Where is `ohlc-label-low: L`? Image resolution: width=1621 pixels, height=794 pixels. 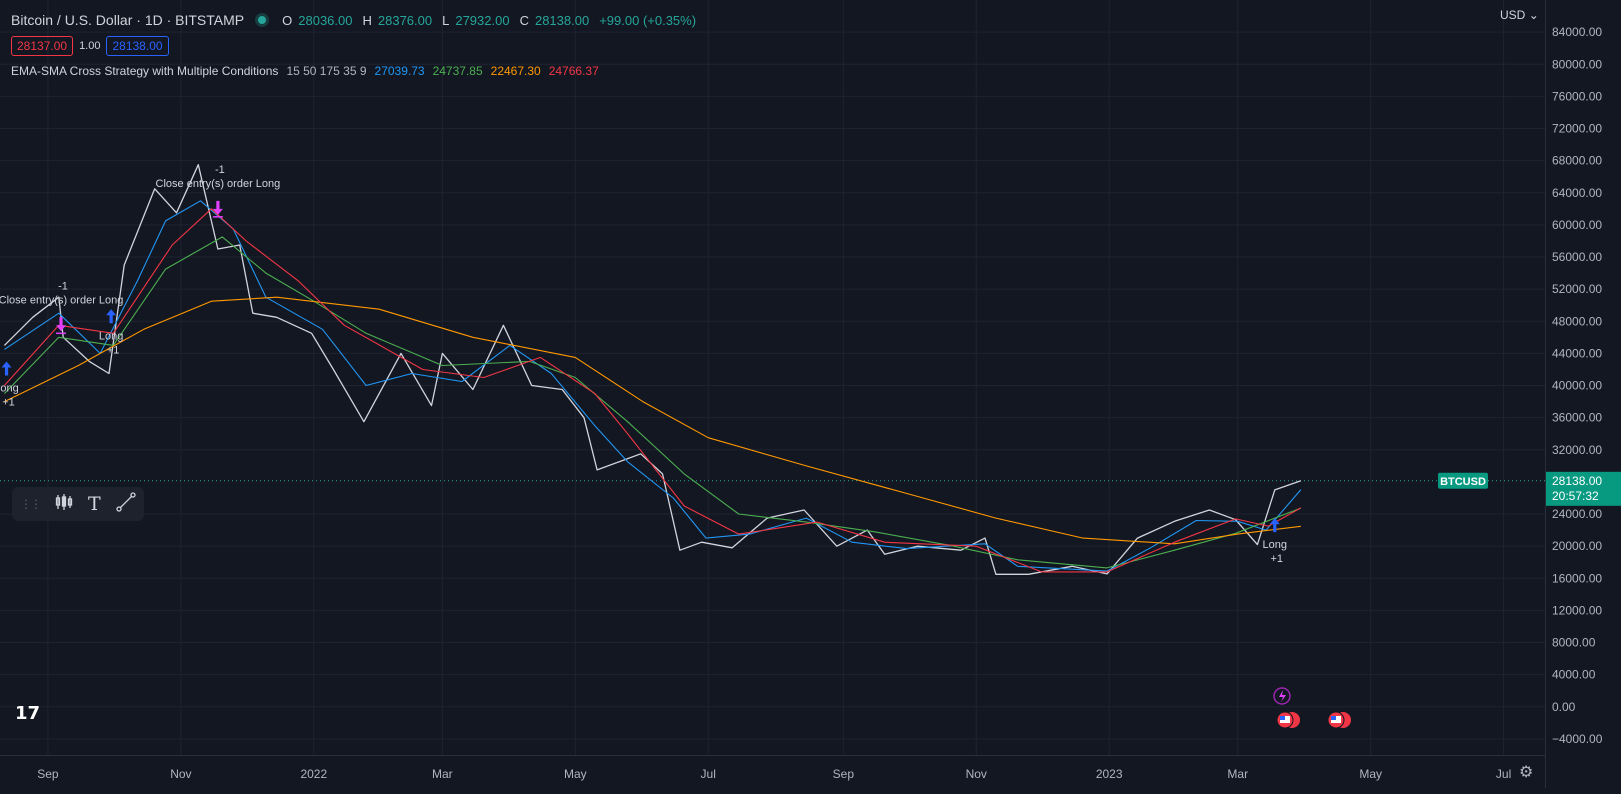 ohlc-label-low: L is located at coordinates (446, 20).